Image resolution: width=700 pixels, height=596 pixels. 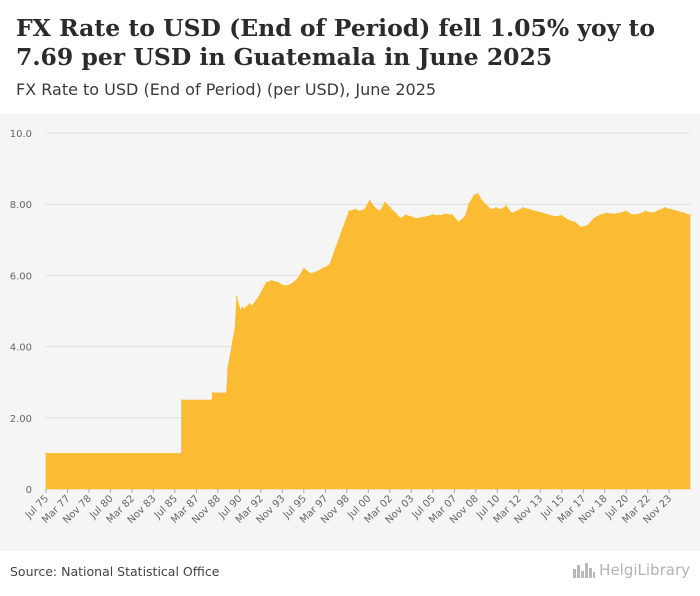 What do you see at coordinates (584, 570) in the screenshot?
I see `city-skyline-icon` at bounding box center [584, 570].